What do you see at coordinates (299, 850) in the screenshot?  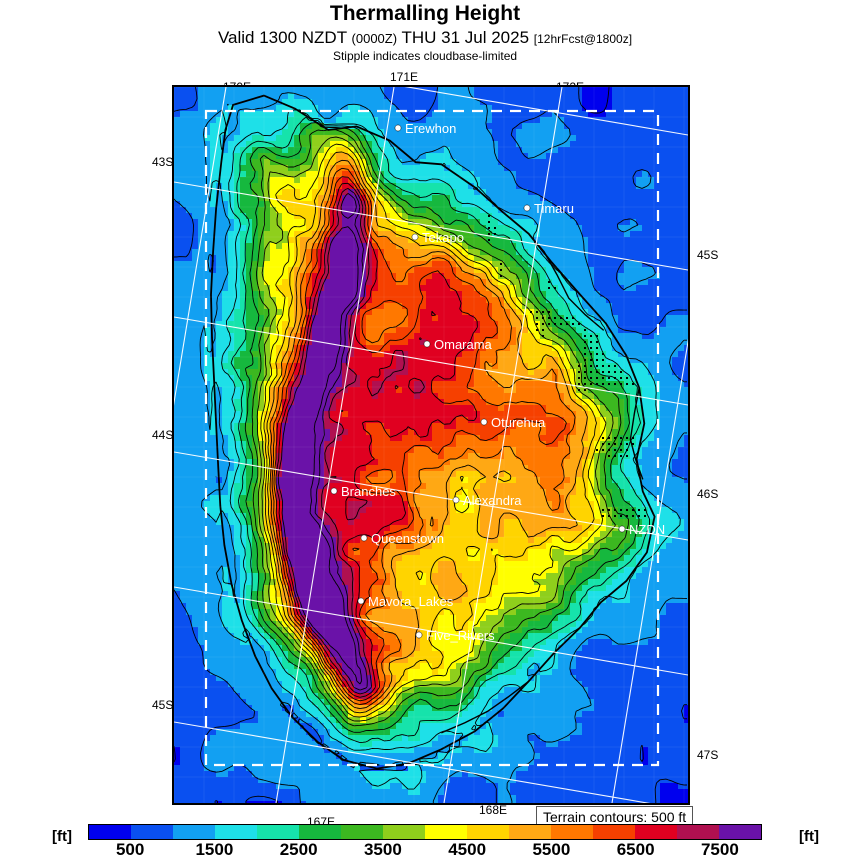 I see `colorbar-tick: 2500` at bounding box center [299, 850].